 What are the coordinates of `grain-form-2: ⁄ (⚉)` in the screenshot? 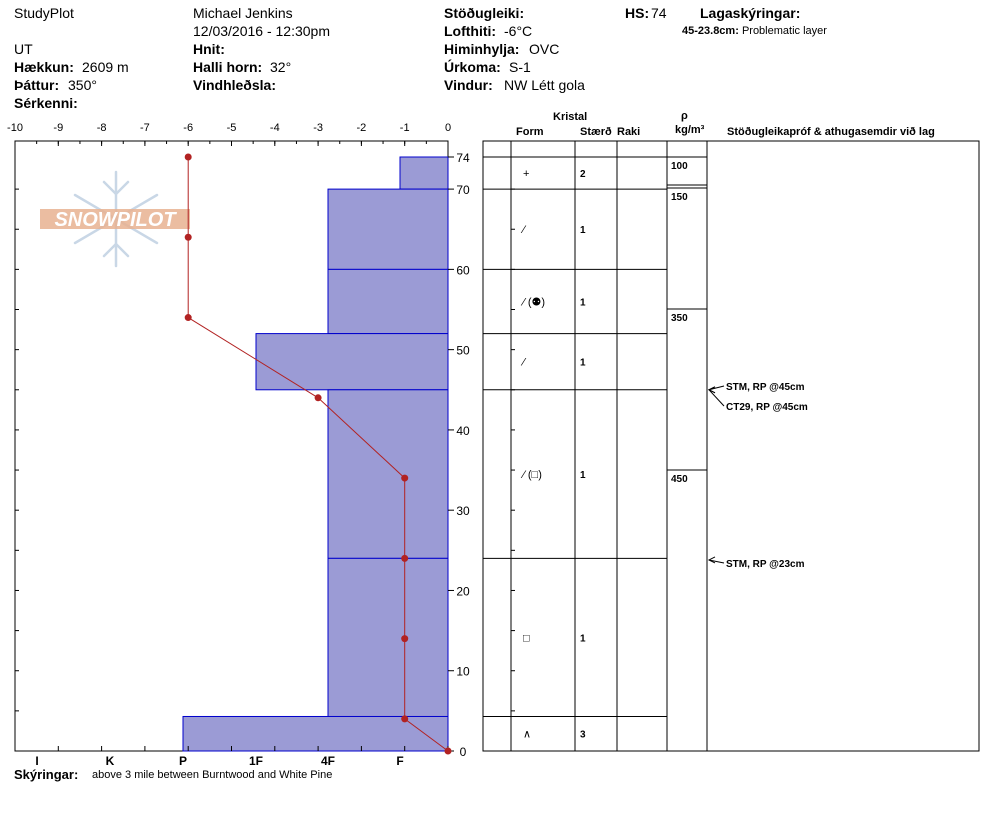 It's located at (532, 302).